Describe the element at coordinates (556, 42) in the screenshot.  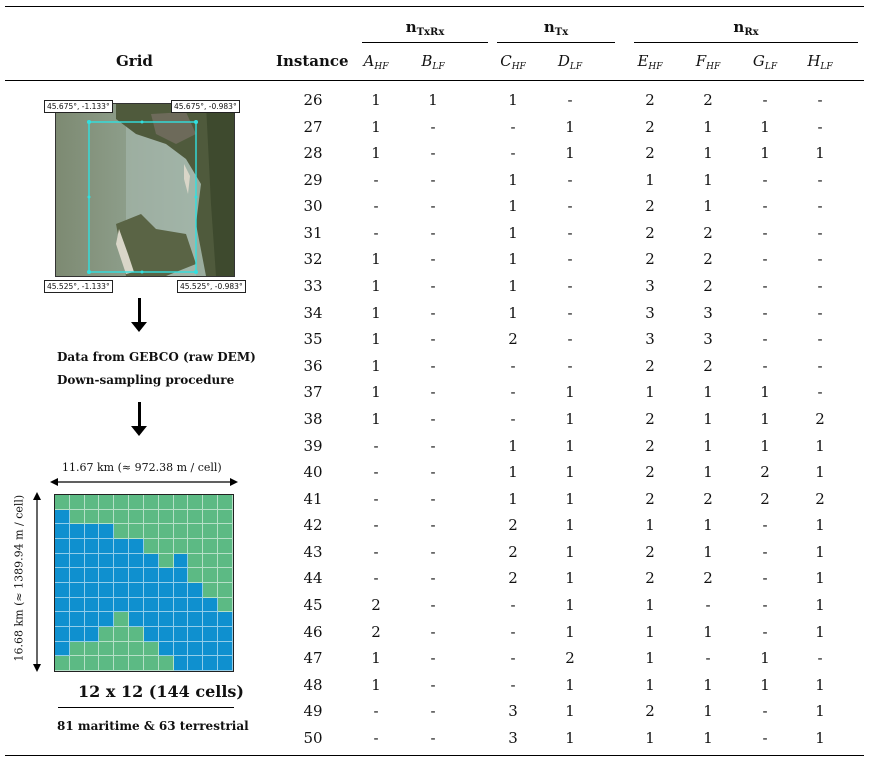
I see `group-rule-ntx` at that location.